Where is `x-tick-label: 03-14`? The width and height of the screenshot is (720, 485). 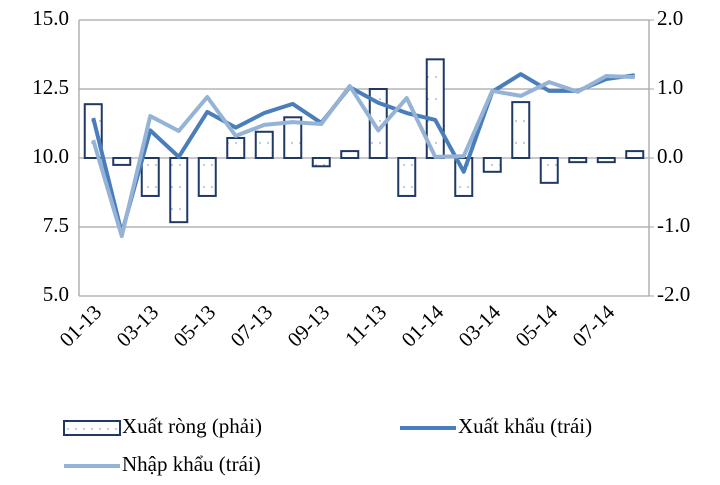
x-tick-label: 03-14 is located at coordinates (480, 326).